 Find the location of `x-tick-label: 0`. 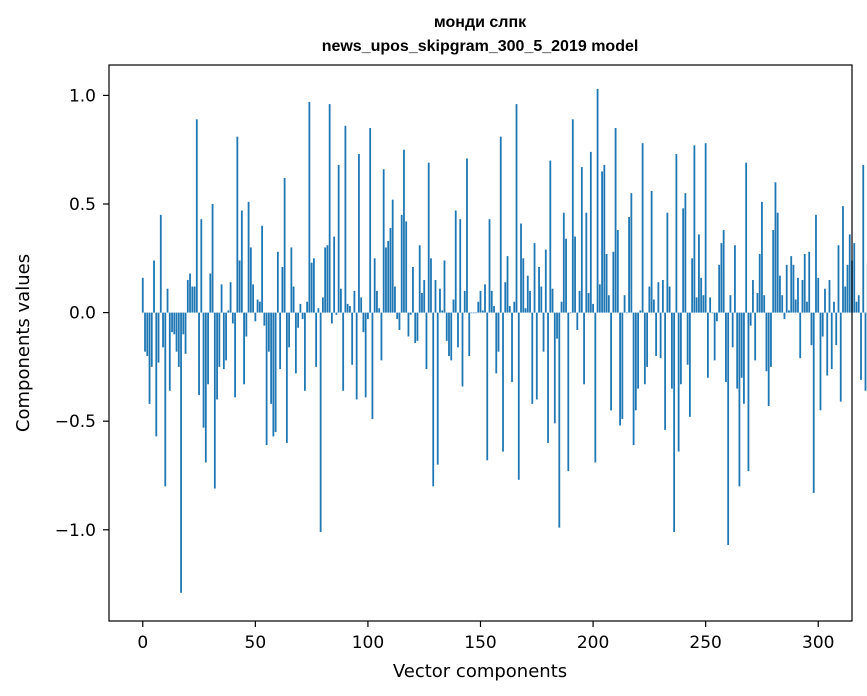

x-tick-label: 0 is located at coordinates (142, 643).